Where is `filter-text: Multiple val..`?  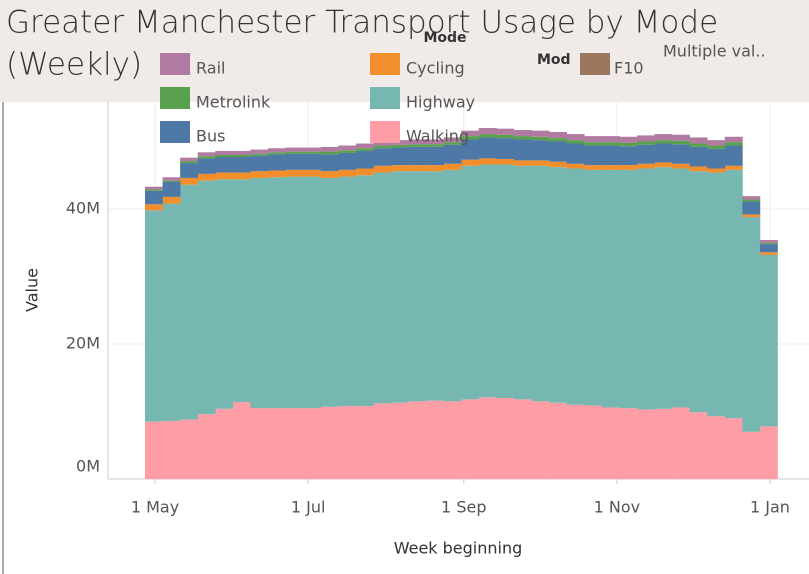 filter-text: Multiple val.. is located at coordinates (714, 51).